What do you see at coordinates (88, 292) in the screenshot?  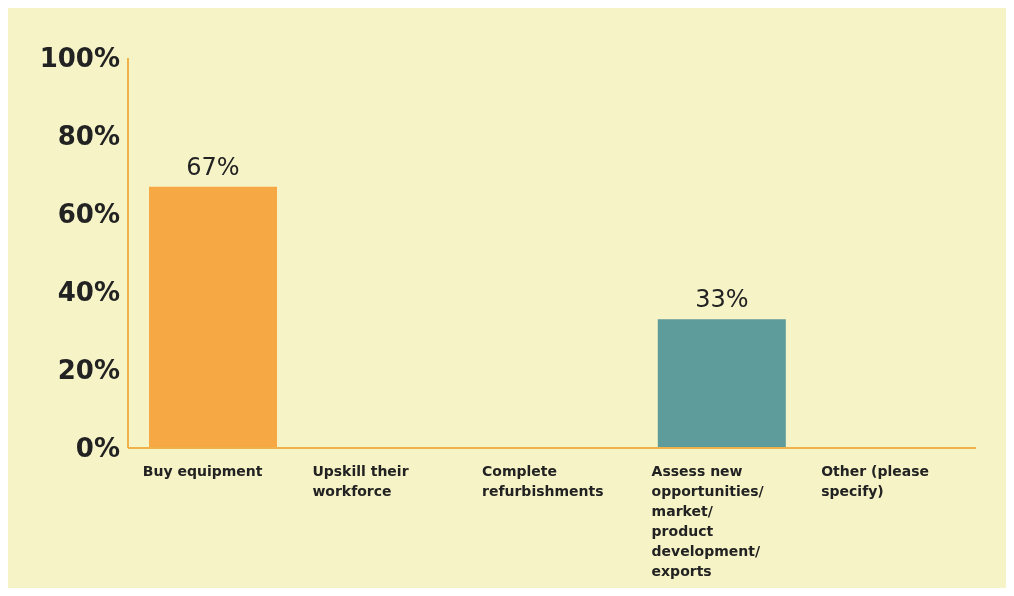 I see `y-tick-label: 40%` at bounding box center [88, 292].